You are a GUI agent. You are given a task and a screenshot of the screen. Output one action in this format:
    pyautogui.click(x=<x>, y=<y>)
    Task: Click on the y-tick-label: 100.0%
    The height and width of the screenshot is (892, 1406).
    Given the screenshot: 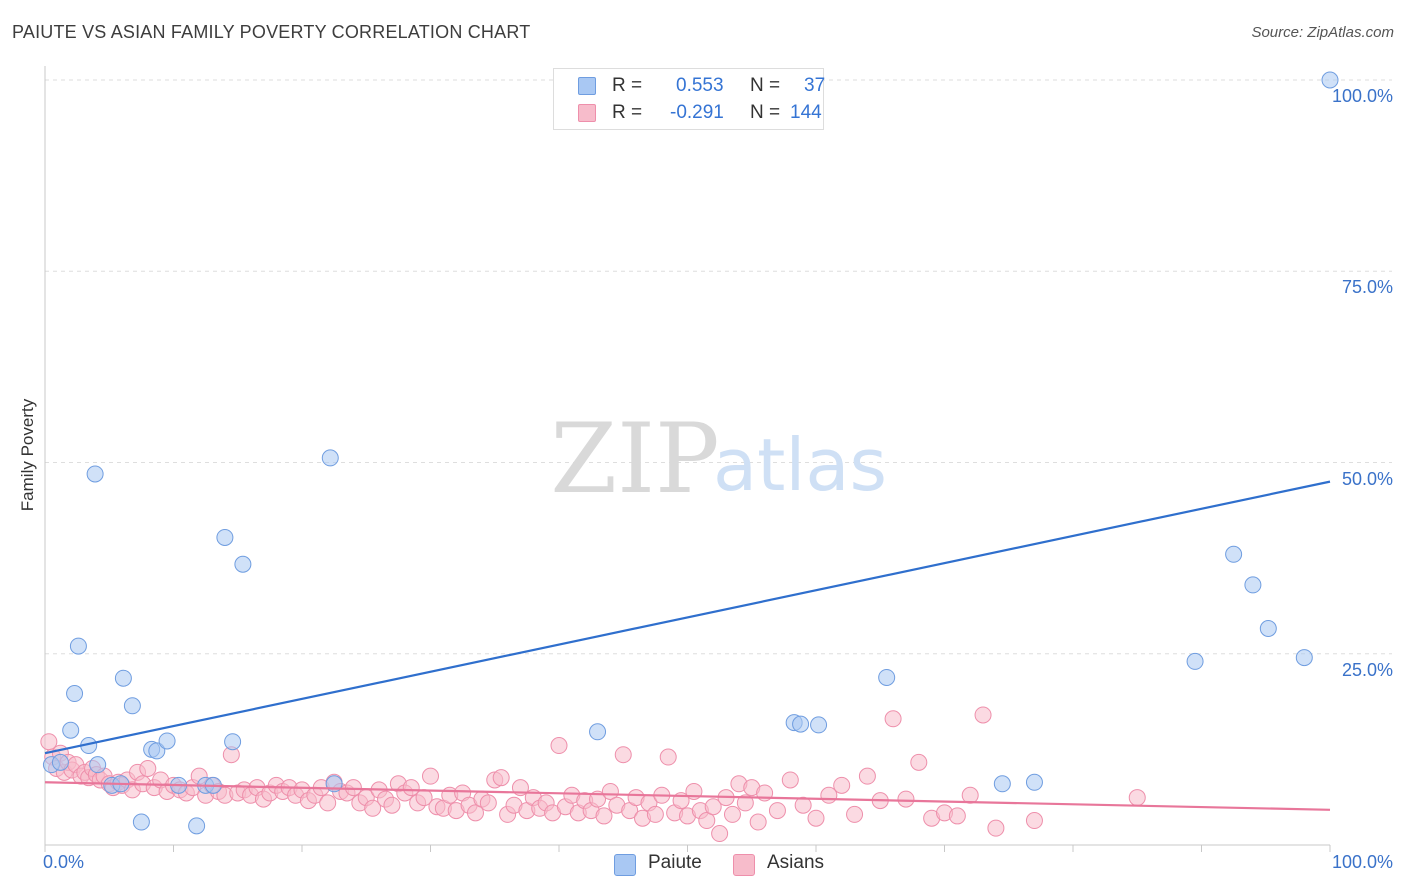 What is the action you would take?
    pyautogui.click(x=1362, y=96)
    